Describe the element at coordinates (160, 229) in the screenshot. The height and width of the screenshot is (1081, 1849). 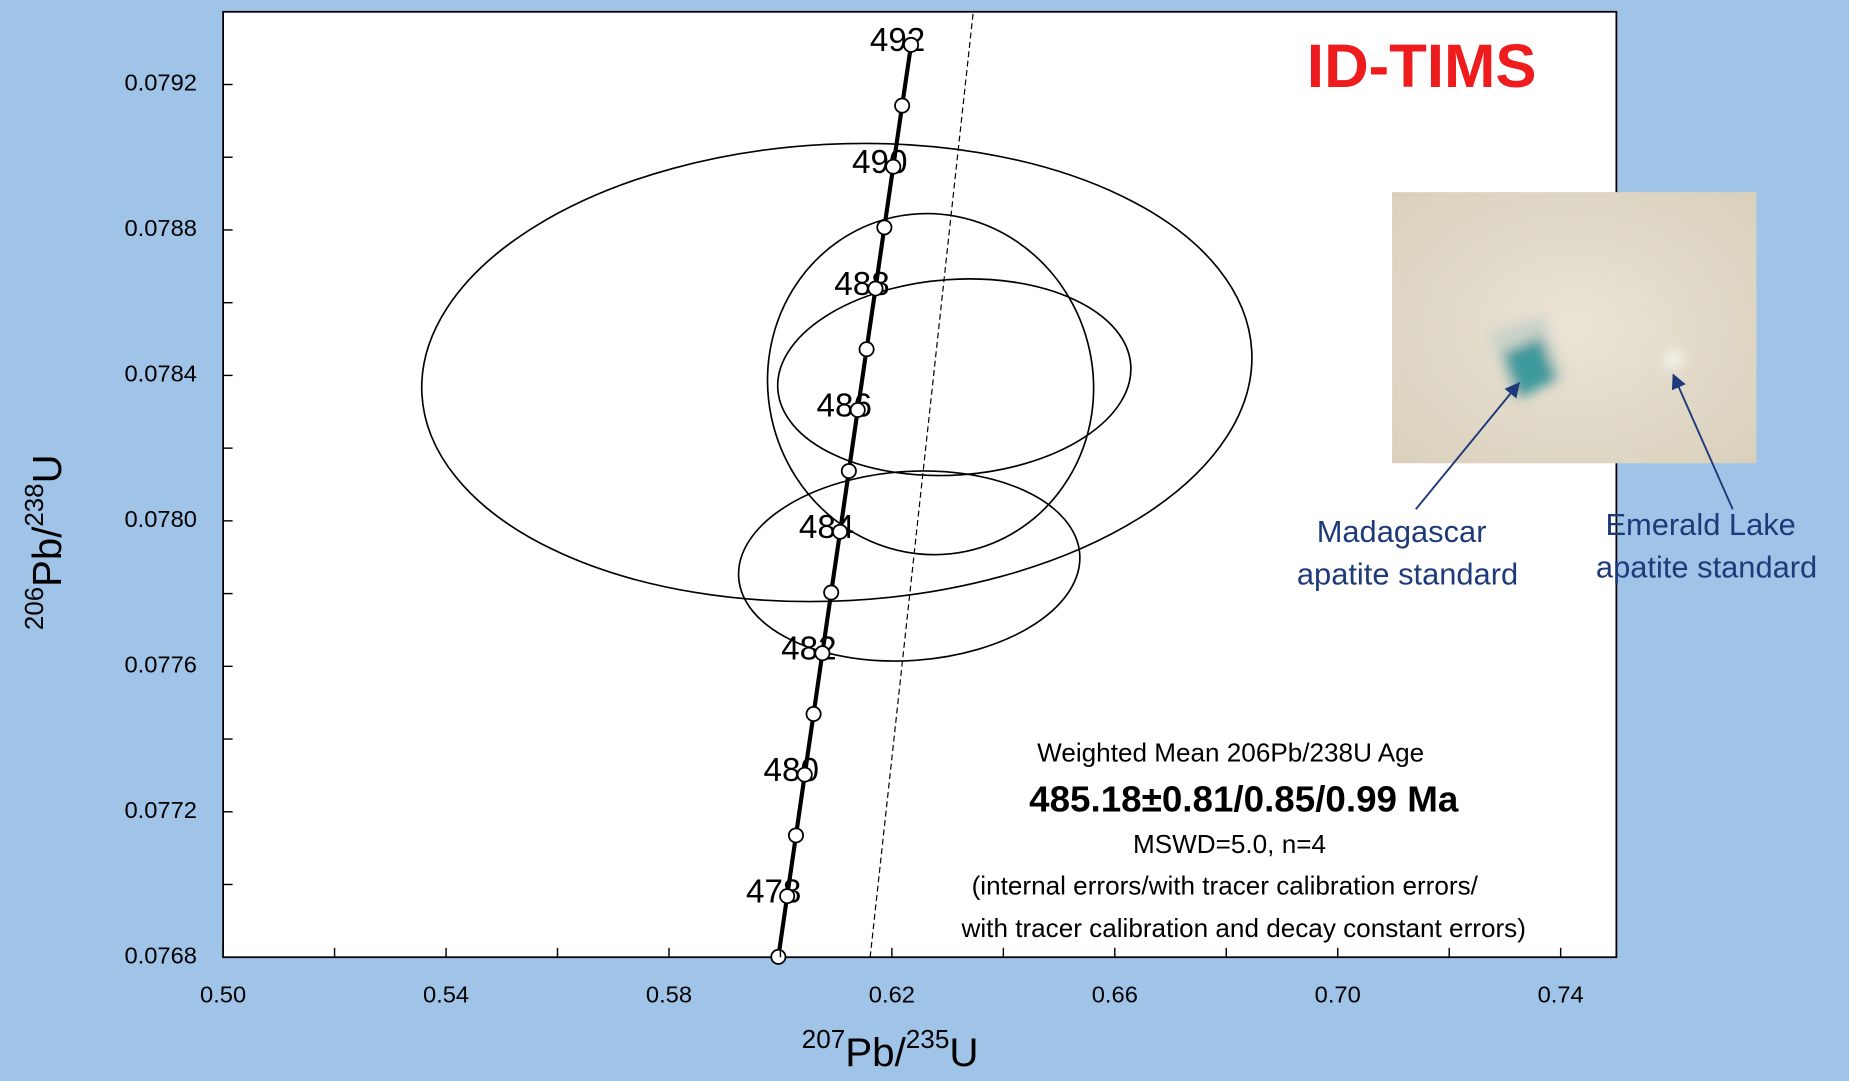
I see `y-tick-label: 0.0788` at that location.